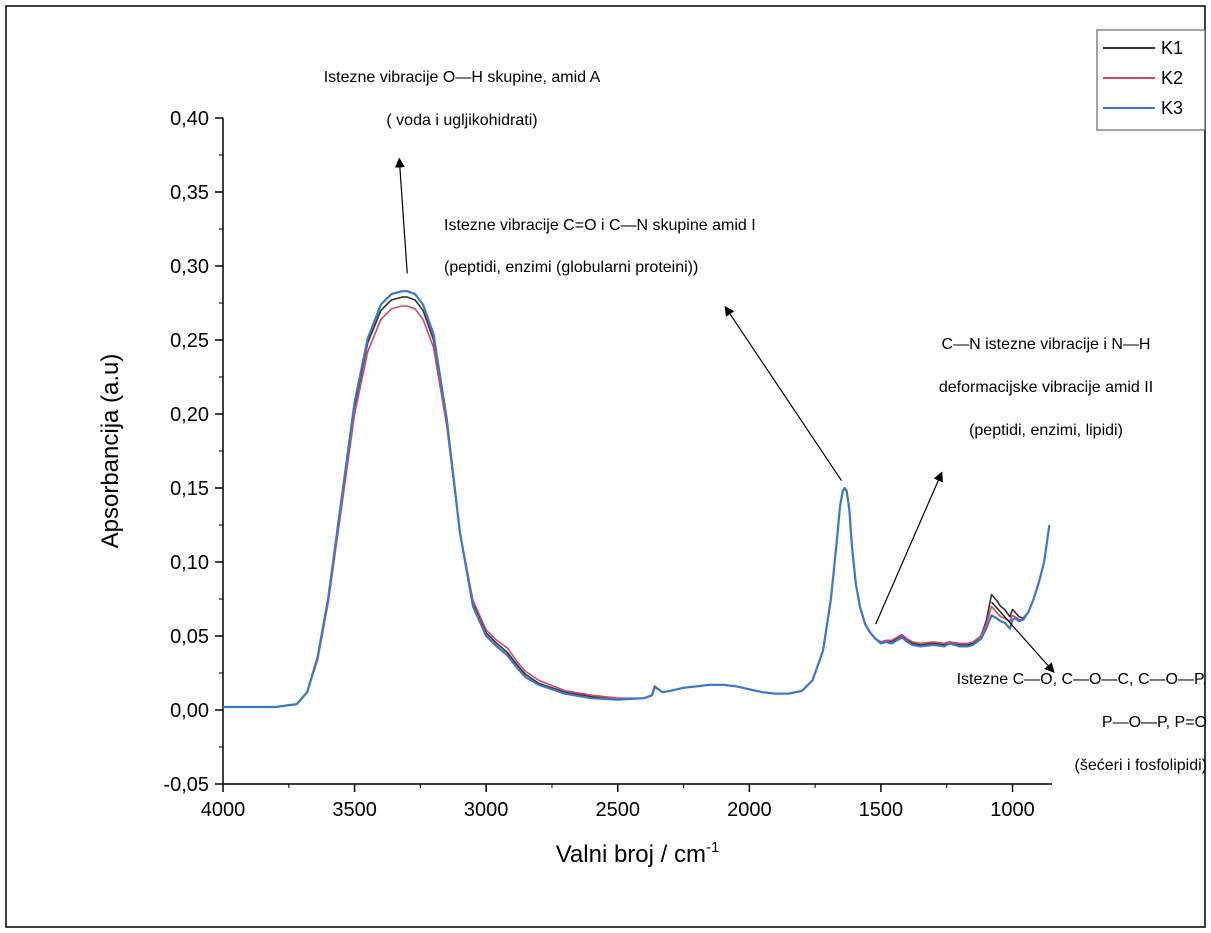 The image size is (1211, 933). What do you see at coordinates (1046, 387) in the screenshot?
I see `annotation-text-amid-ii: deformacijske vibracije amid II` at bounding box center [1046, 387].